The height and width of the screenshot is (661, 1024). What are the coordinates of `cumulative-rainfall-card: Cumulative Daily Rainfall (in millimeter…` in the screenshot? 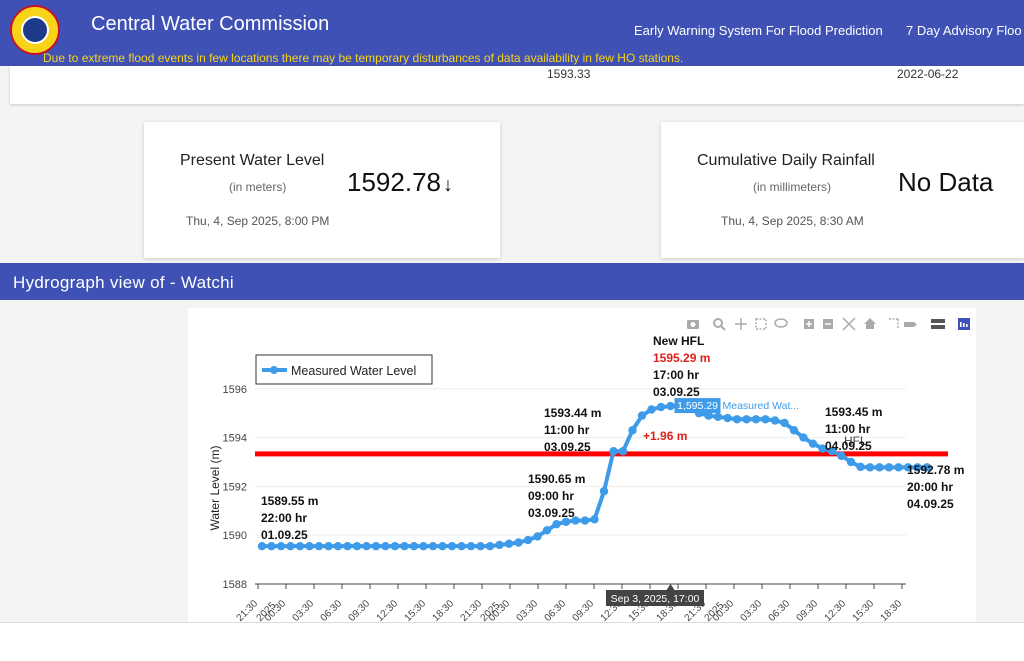 It's located at (842, 190).